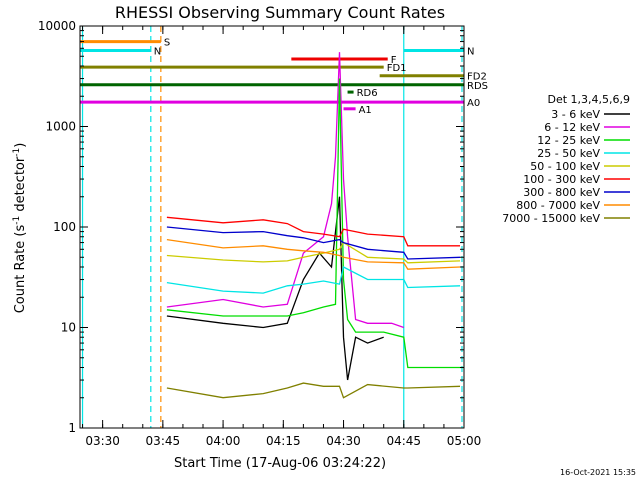 The width and height of the screenshot is (640, 480). What do you see at coordinates (60, 127) in the screenshot?
I see `y-tick-label: 1000` at bounding box center [60, 127].